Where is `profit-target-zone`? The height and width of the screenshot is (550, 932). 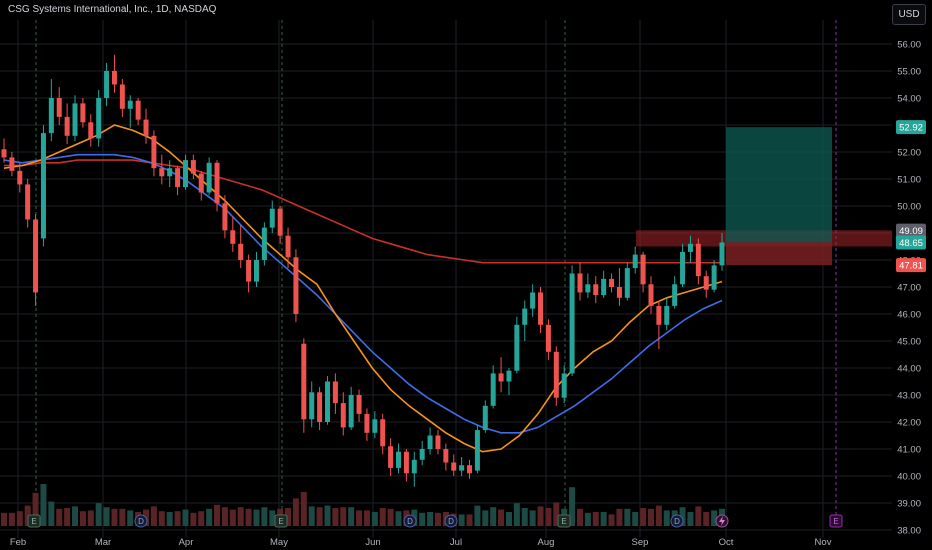
profit-target-zone is located at coordinates (779, 185).